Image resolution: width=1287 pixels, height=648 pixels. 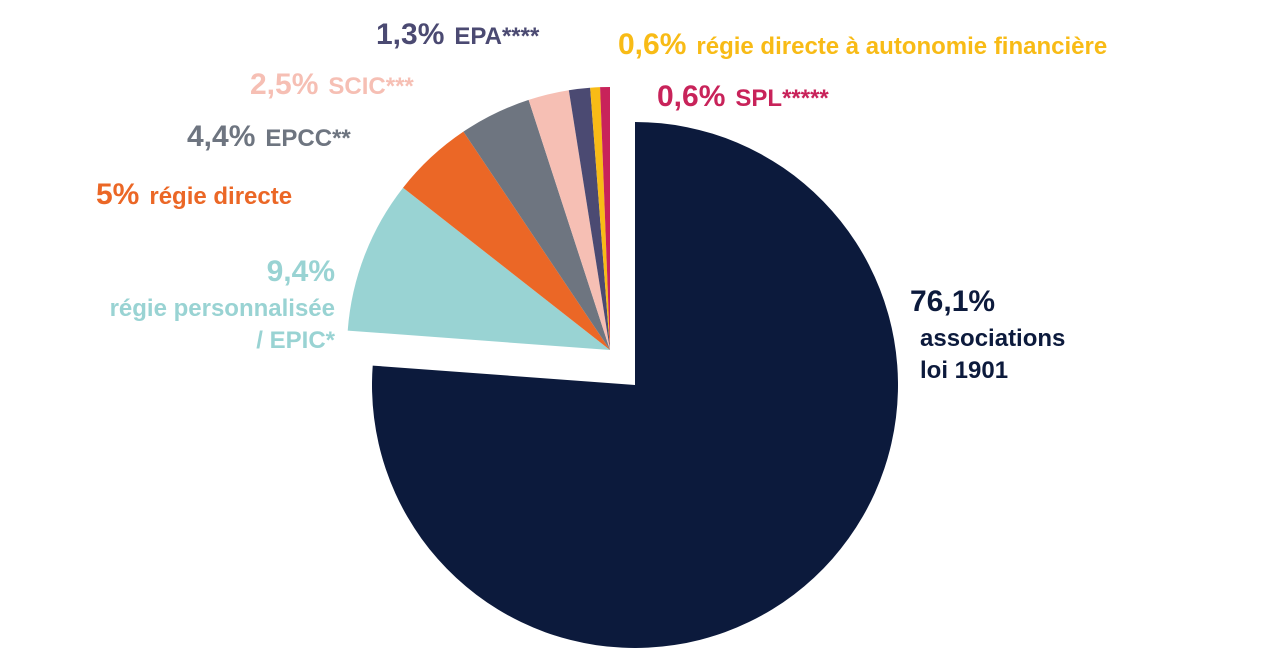 What do you see at coordinates (284, 84) in the screenshot?
I see `value-label: 2,5%` at bounding box center [284, 84].